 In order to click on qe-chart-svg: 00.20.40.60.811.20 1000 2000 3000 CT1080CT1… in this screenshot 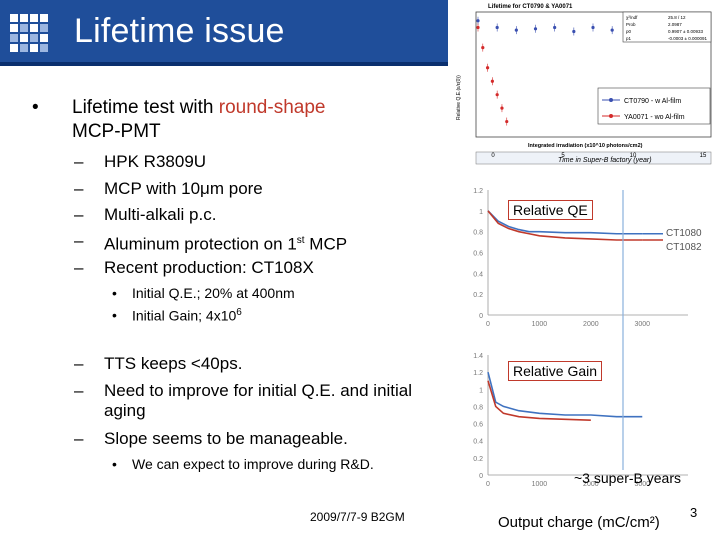, I will do `click(587, 258)`.